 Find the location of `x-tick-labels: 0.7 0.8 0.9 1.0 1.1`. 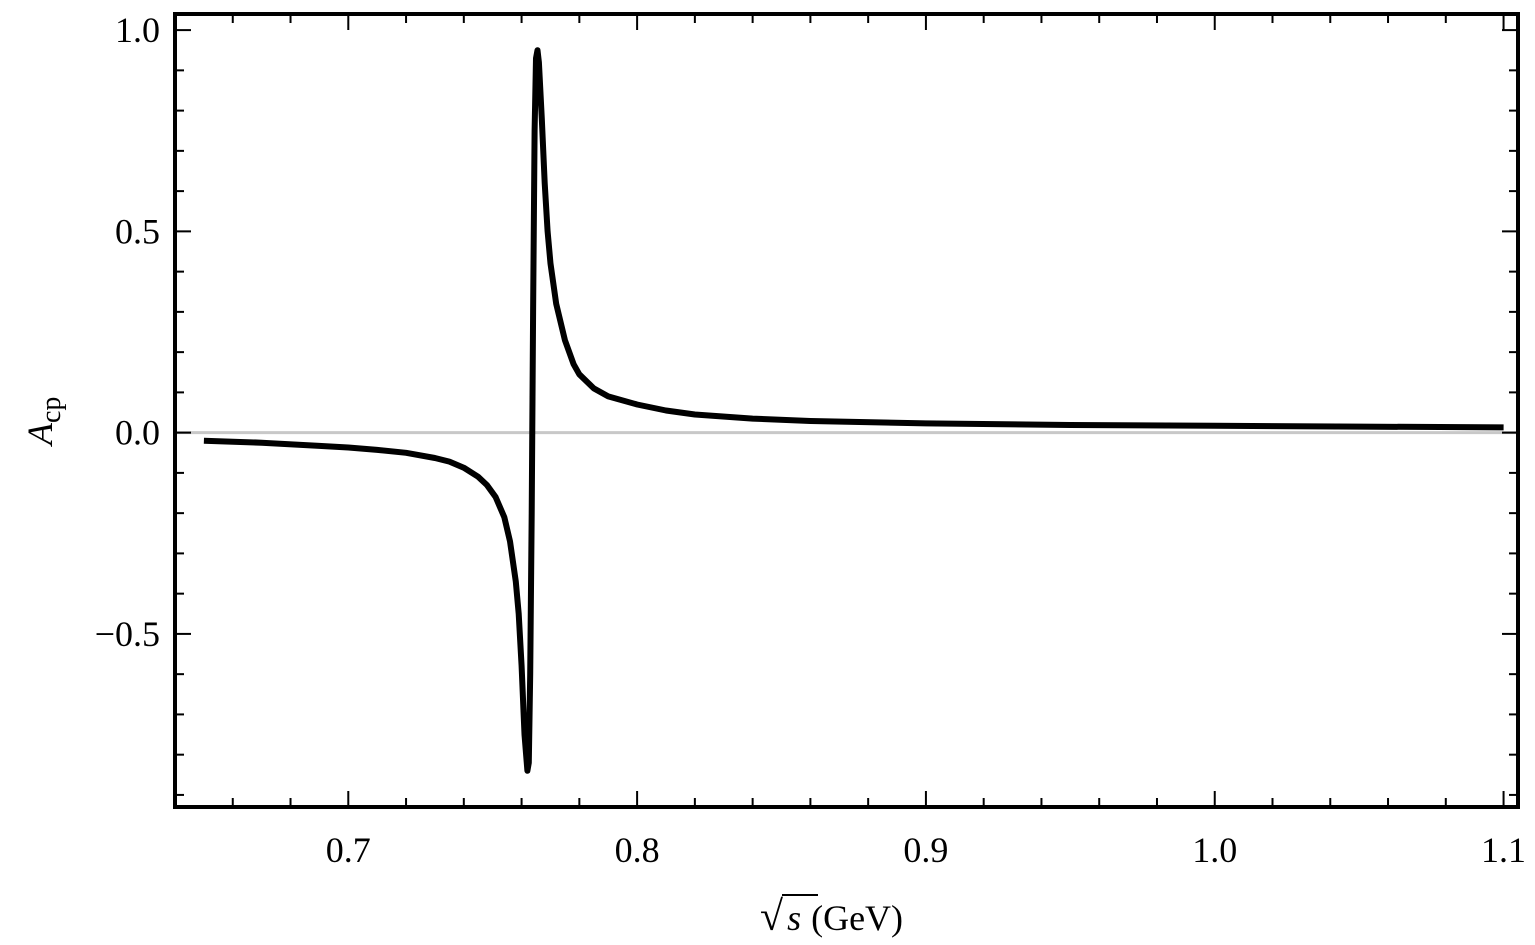

x-tick-labels: 0.7 0.8 0.9 1.0 1.1 is located at coordinates (926, 850).